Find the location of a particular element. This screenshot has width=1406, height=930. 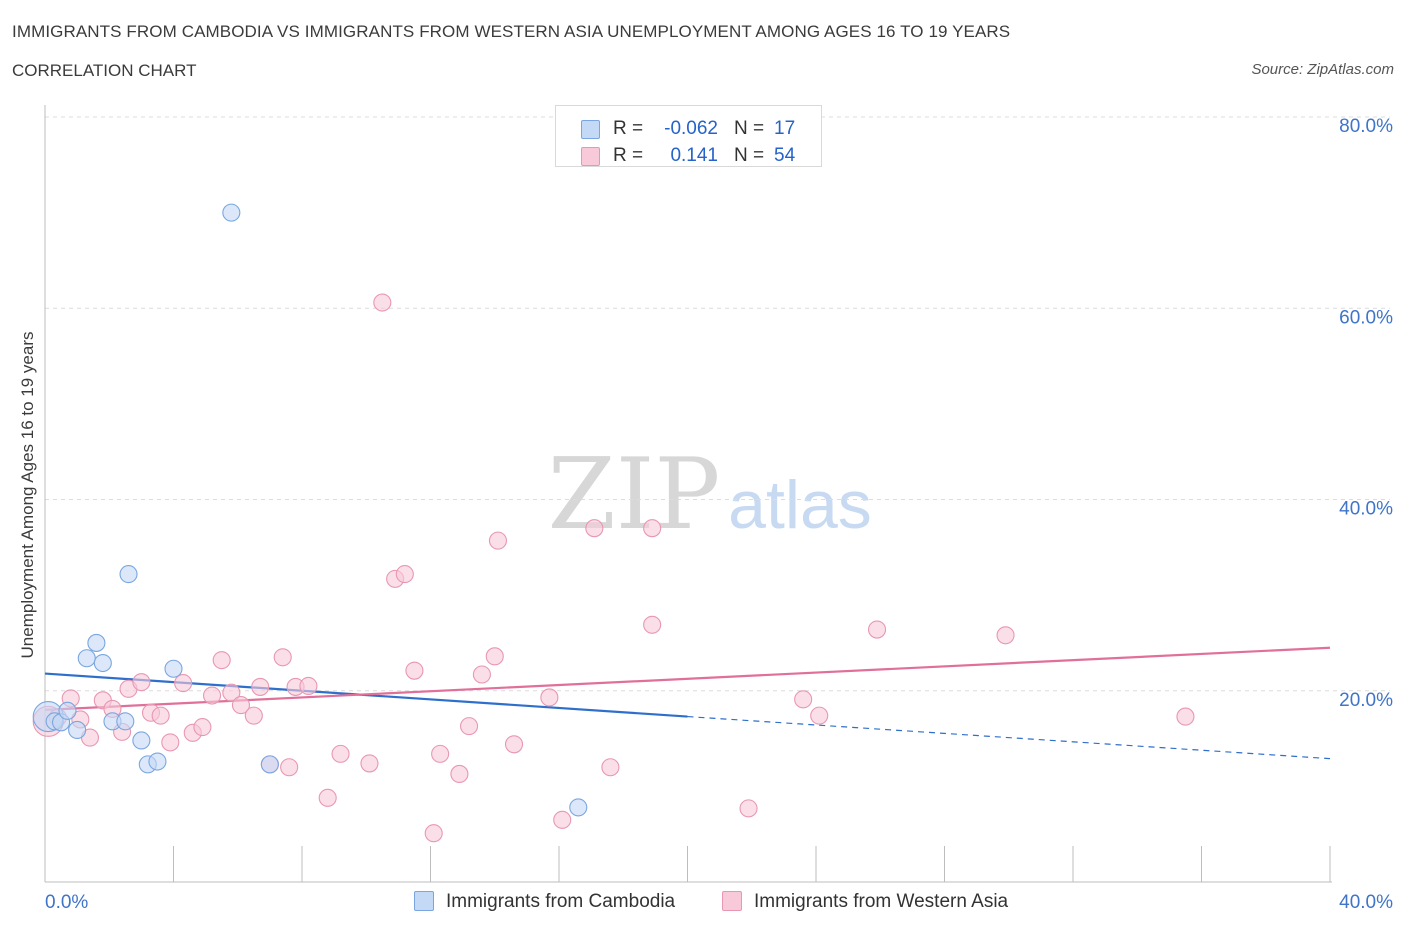

stats-row-cambodia: R = -0.062 N = 17 is located at coordinates (688, 129).